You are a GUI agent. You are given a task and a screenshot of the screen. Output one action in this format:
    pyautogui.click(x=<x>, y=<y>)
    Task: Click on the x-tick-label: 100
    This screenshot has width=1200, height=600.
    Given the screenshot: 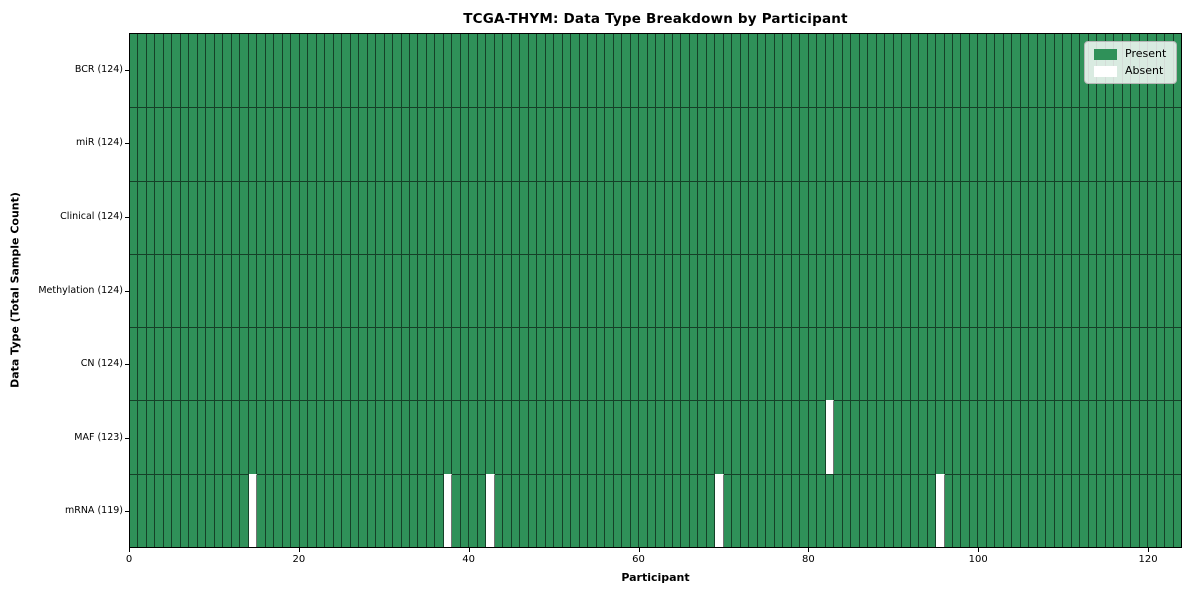 What is the action you would take?
    pyautogui.click(x=978, y=559)
    